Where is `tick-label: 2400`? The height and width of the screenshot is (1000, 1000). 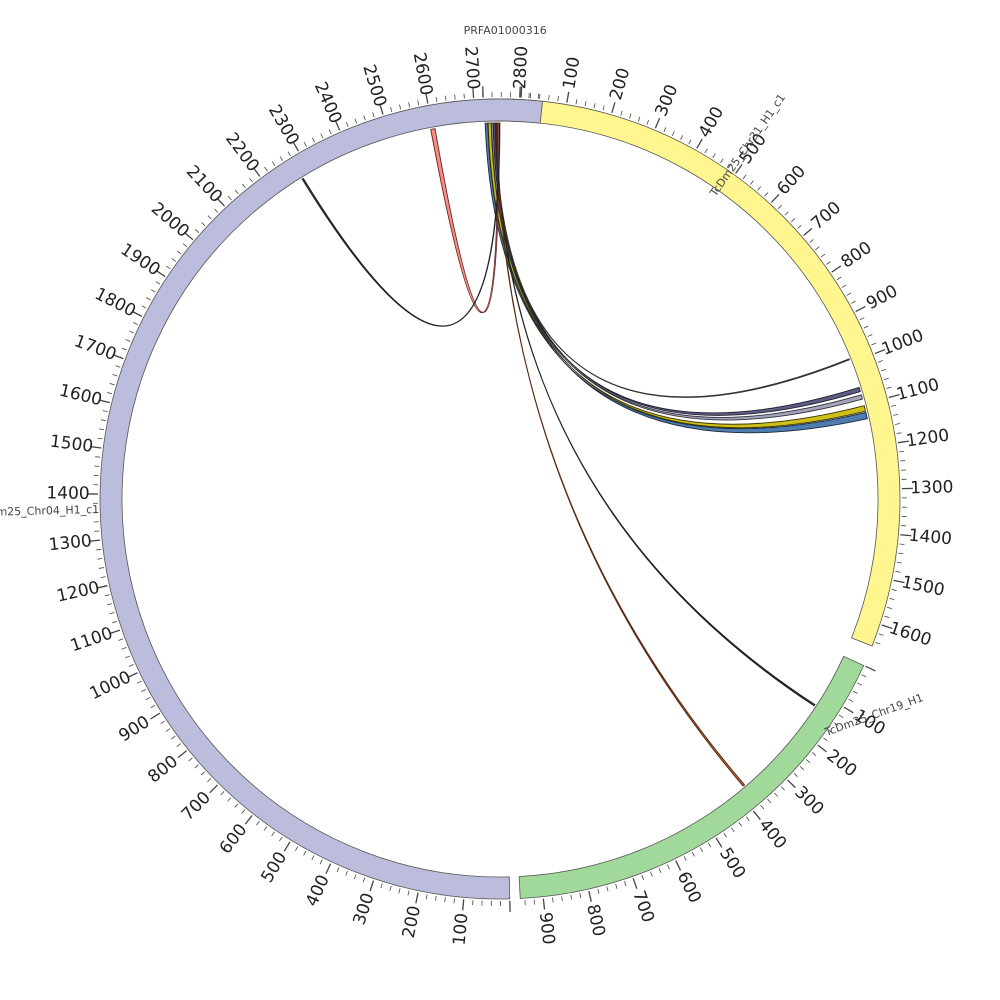 tick-label: 2400 is located at coordinates (328, 103).